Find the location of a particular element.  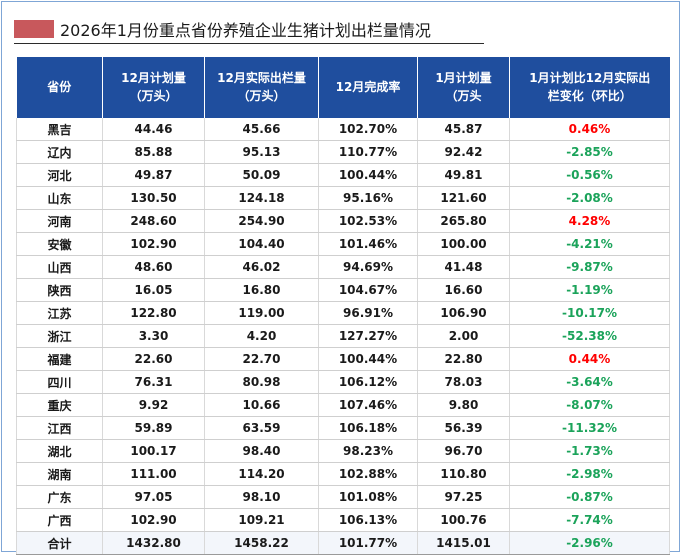

cell-change: 0.44% is located at coordinates (589, 359).